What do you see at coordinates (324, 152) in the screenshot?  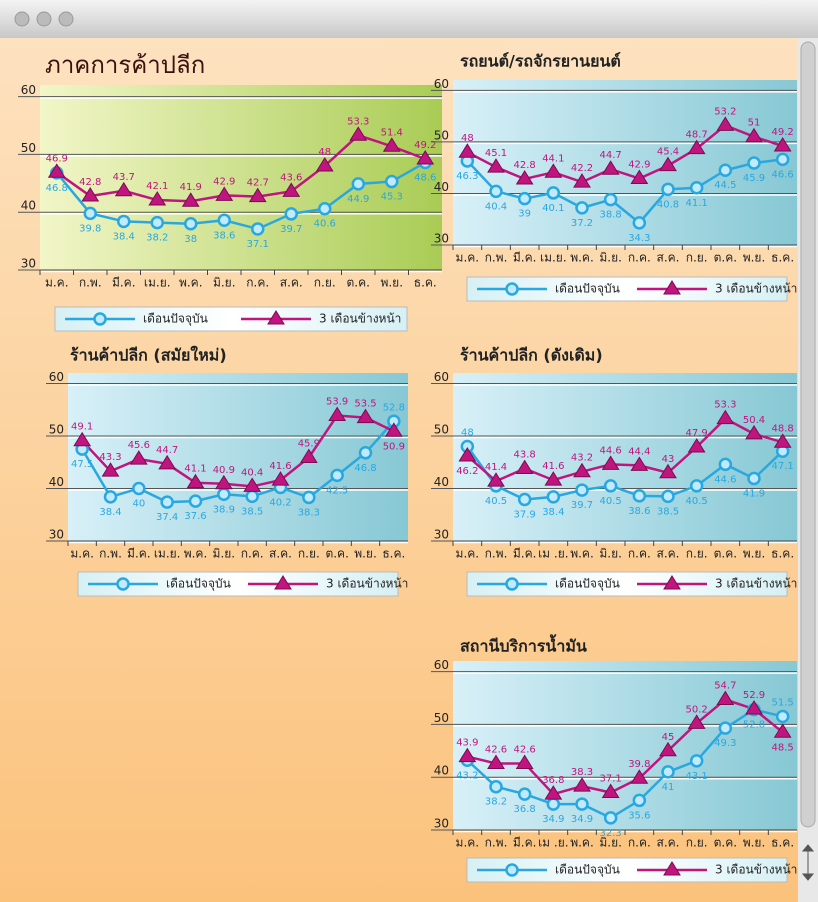 I see `data-label: 48` at bounding box center [324, 152].